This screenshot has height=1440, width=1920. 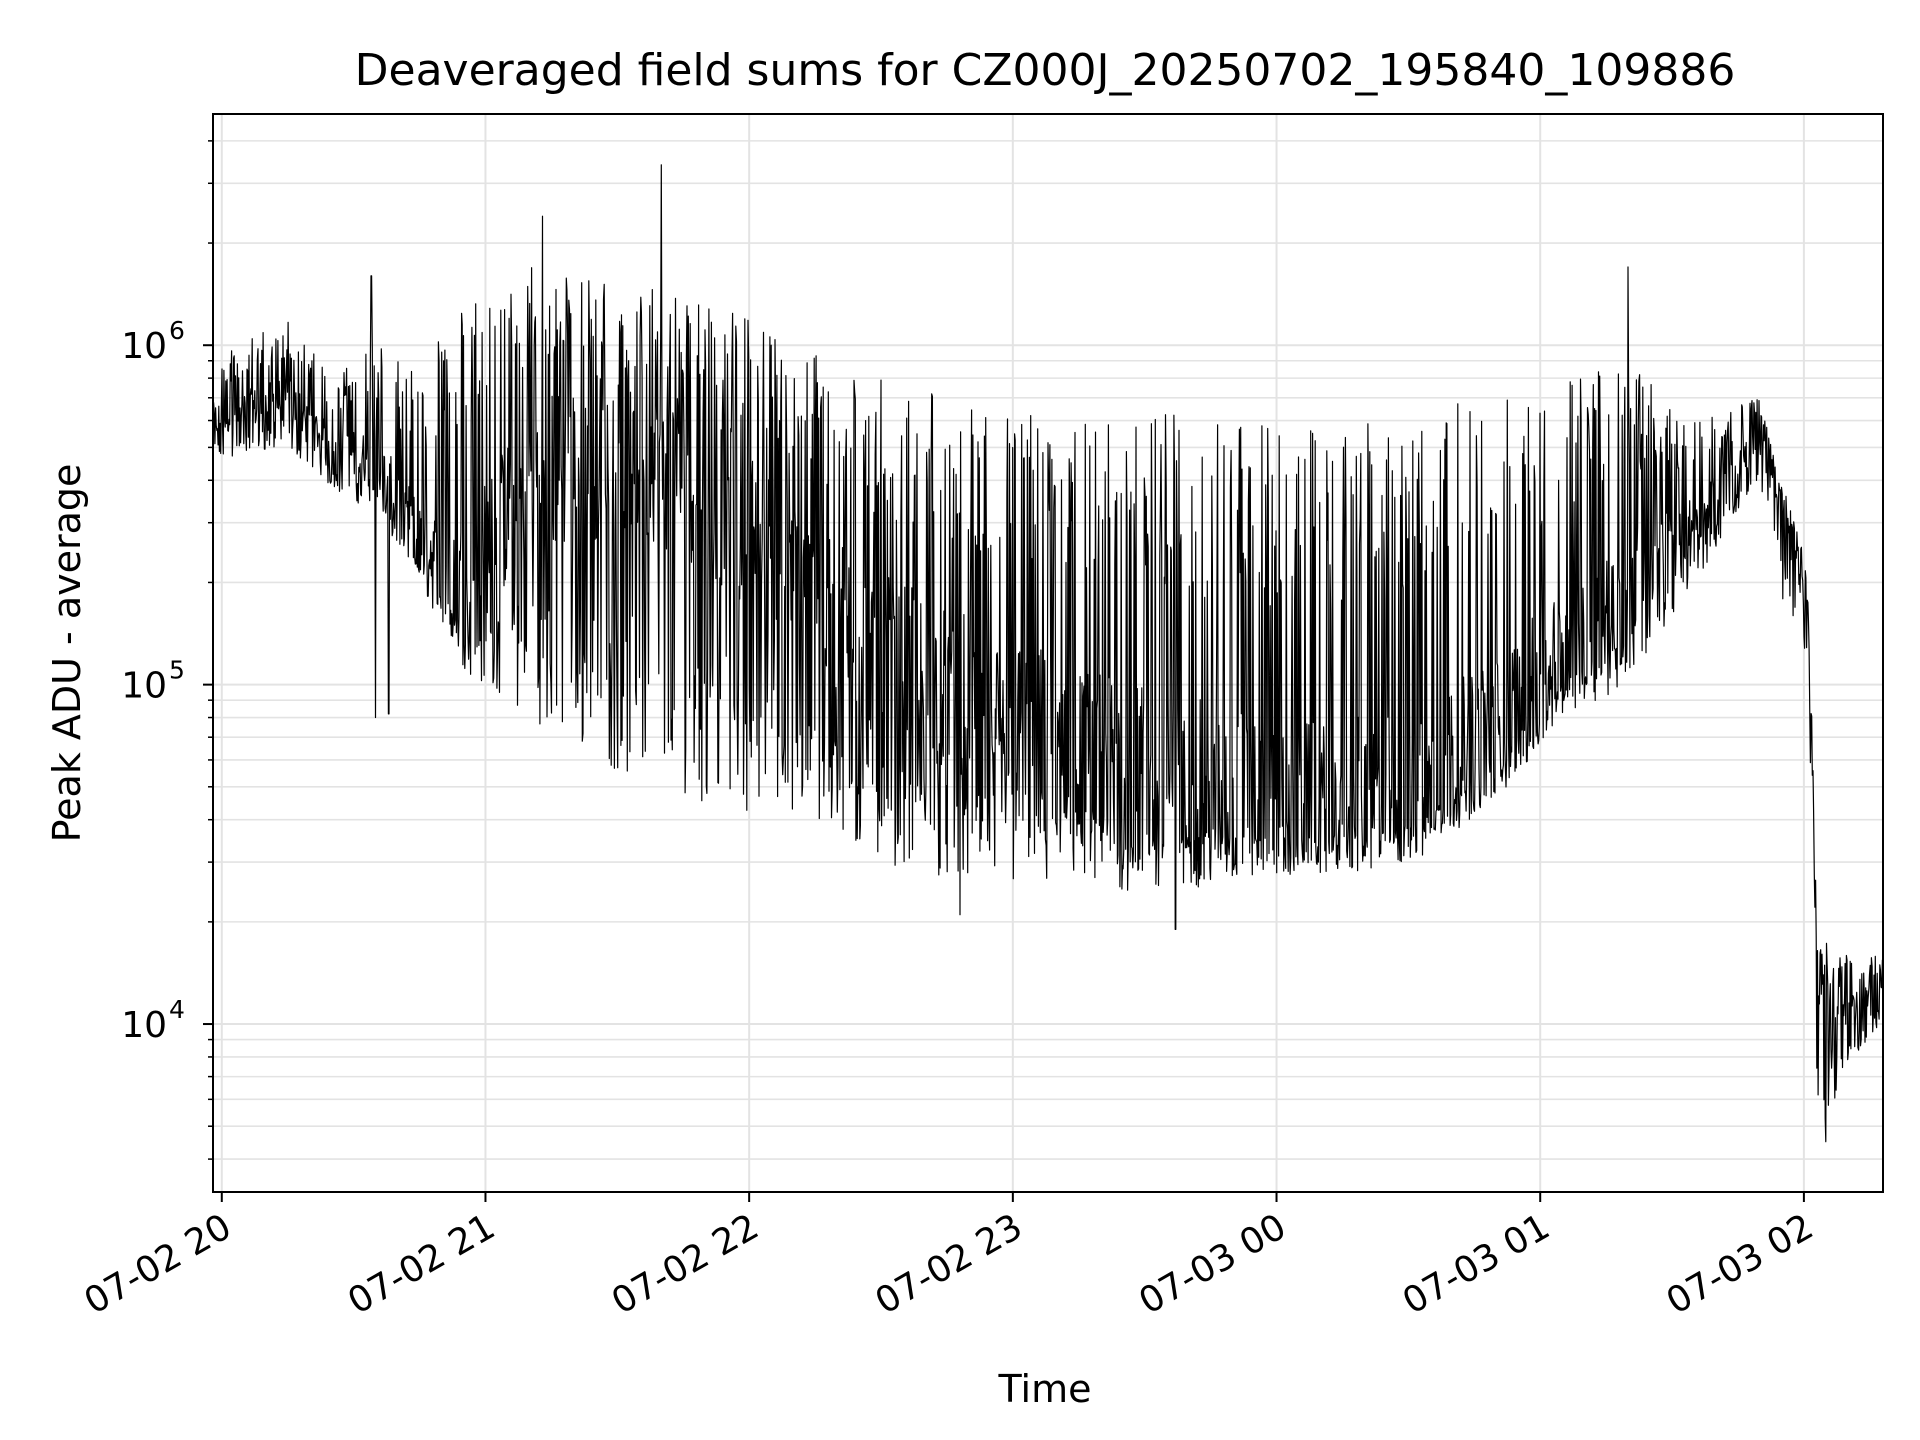 I want to click on y-tick-exponent: 6, so click(x=177, y=330).